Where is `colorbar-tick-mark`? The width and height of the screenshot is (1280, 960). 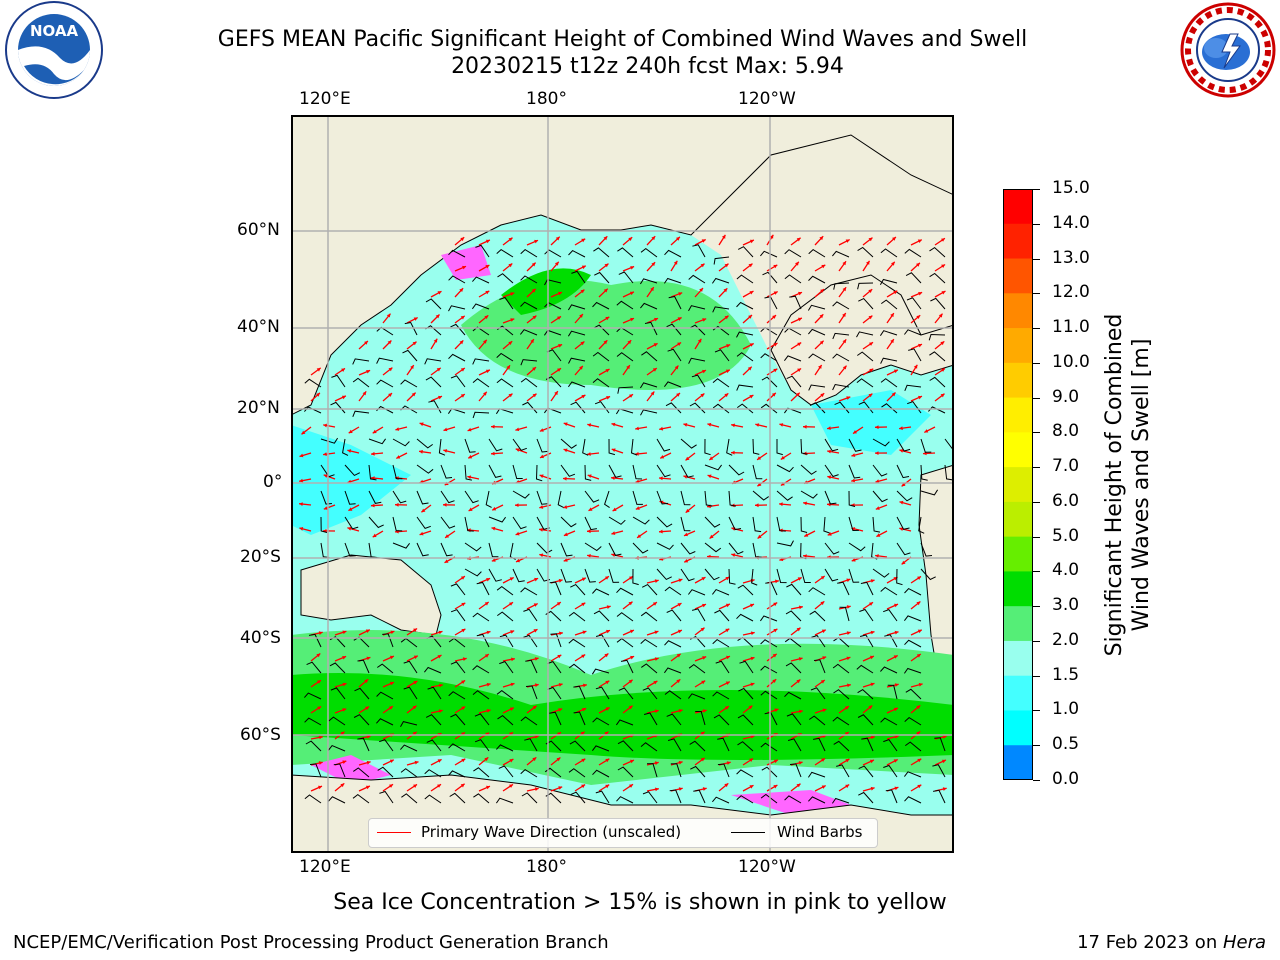 colorbar-tick-mark is located at coordinates (1036, 294).